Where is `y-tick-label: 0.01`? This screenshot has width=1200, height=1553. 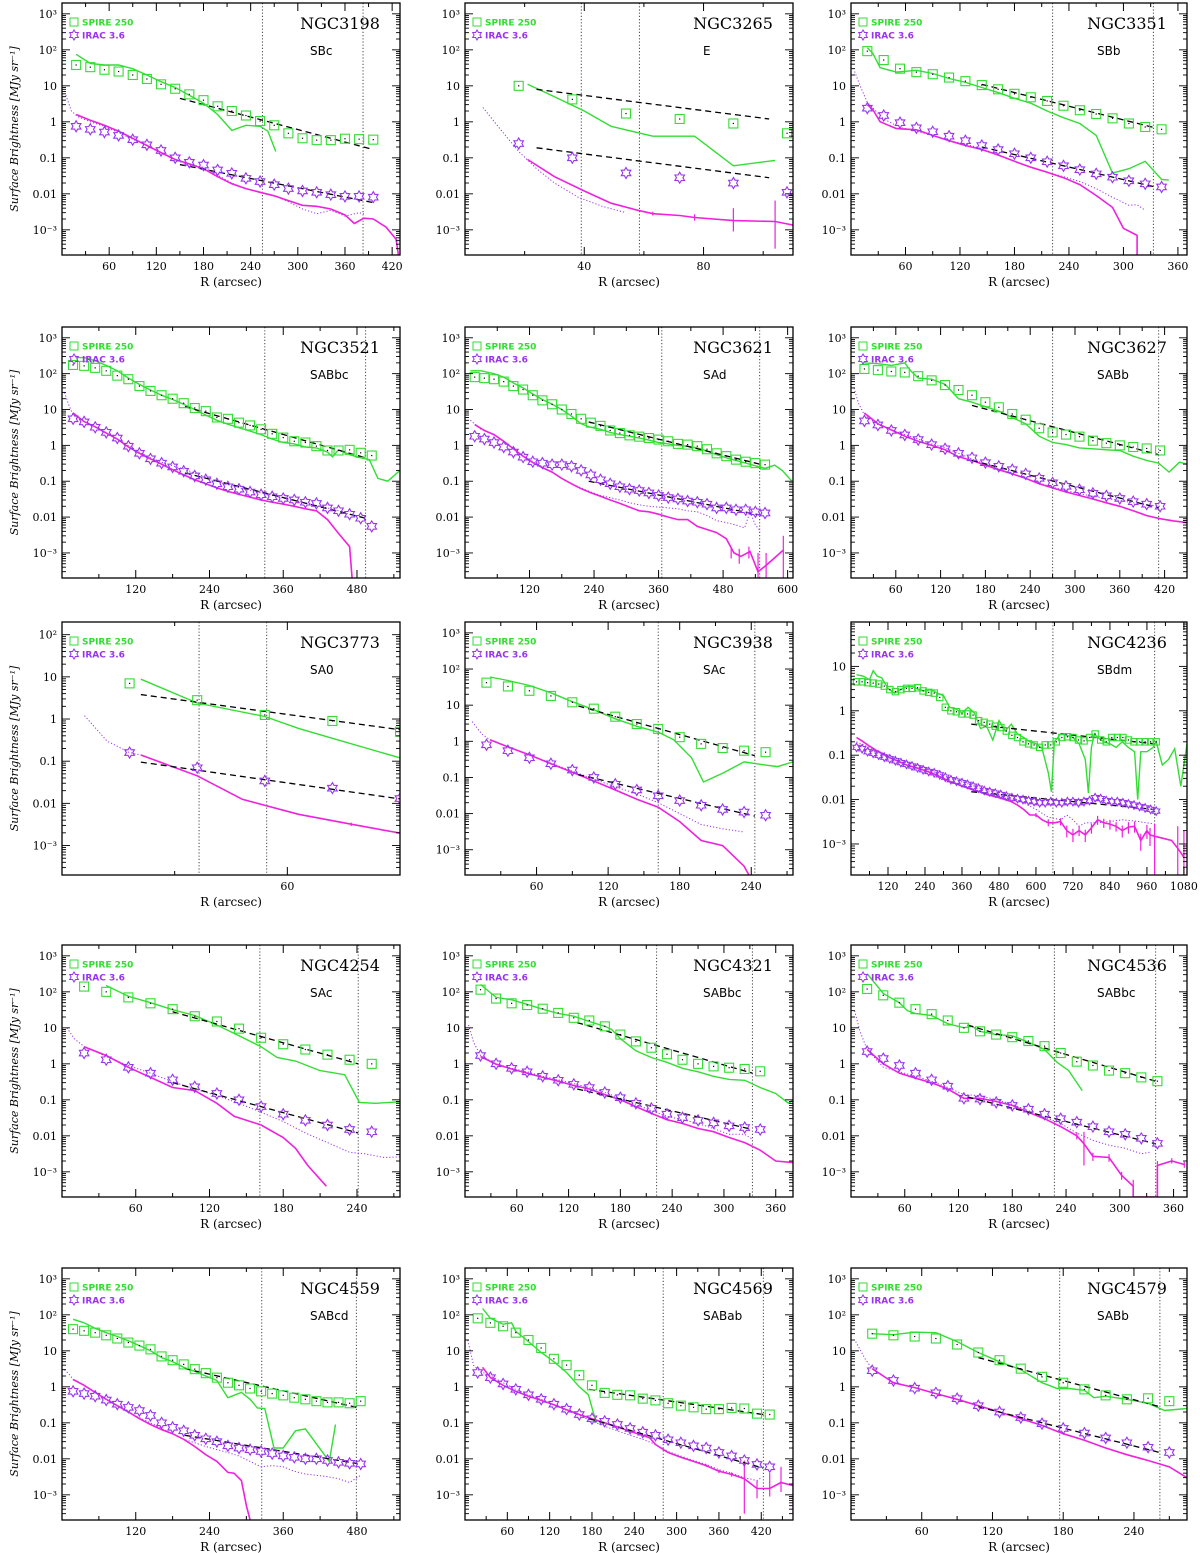 y-tick-label: 0.01 is located at coordinates (834, 800).